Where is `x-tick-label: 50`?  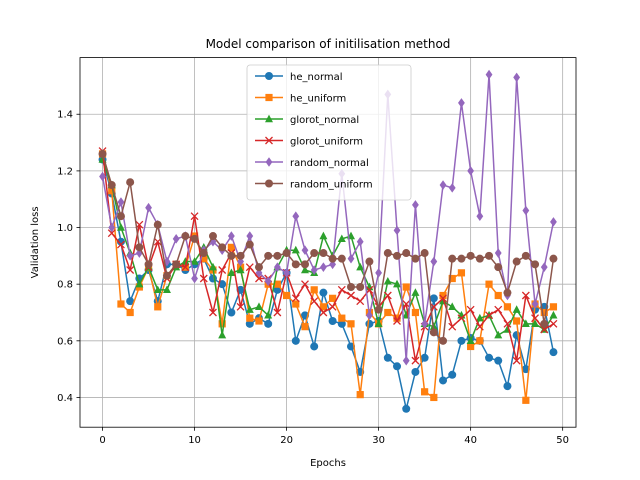
x-tick-label: 50 is located at coordinates (562, 440).